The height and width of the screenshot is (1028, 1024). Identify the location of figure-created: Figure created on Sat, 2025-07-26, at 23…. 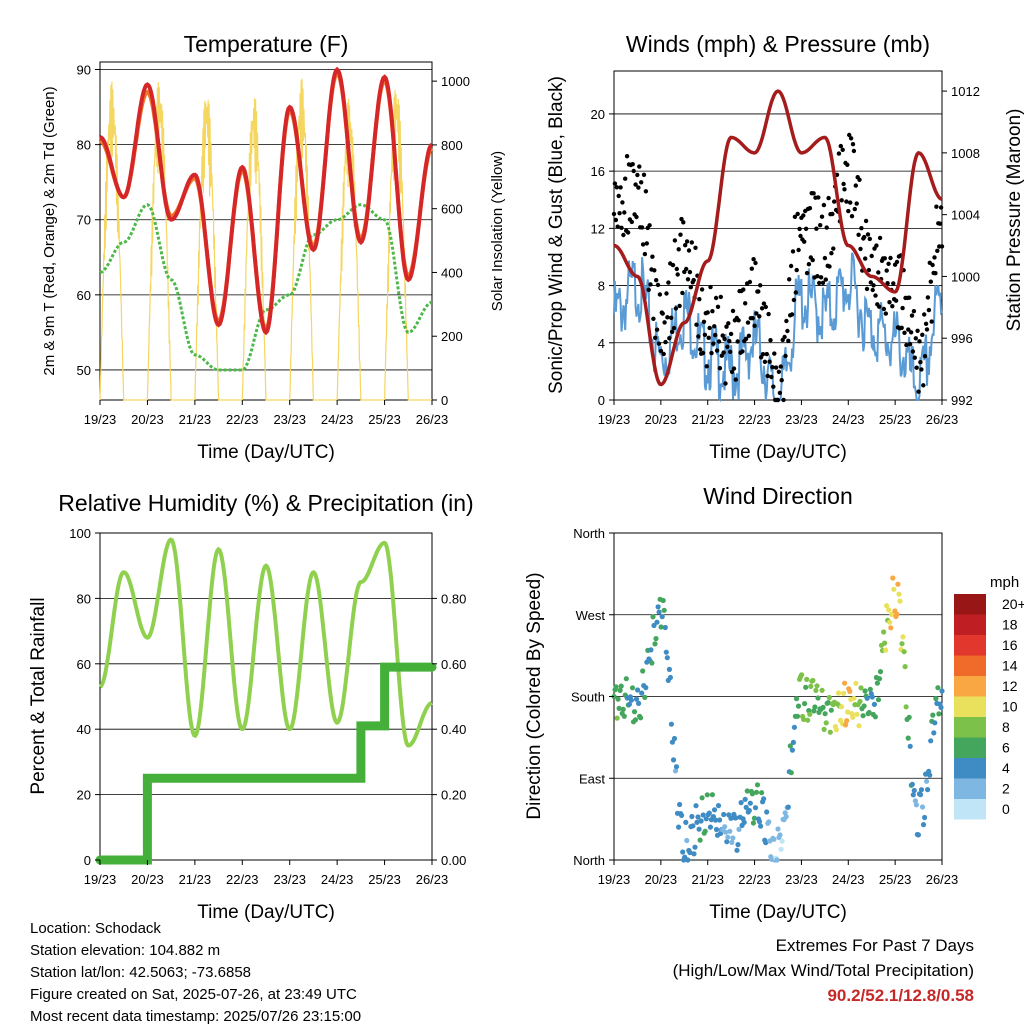
(193, 994).